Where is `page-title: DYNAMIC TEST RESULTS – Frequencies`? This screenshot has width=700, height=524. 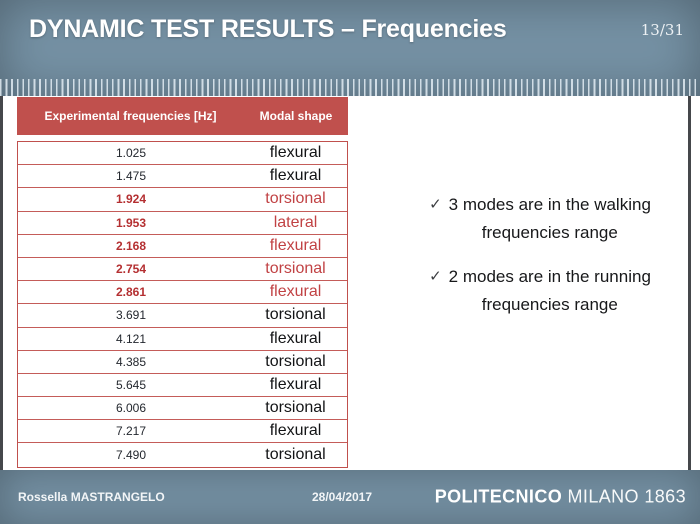 page-title: DYNAMIC TEST RESULTS – Frequencies is located at coordinates (268, 29).